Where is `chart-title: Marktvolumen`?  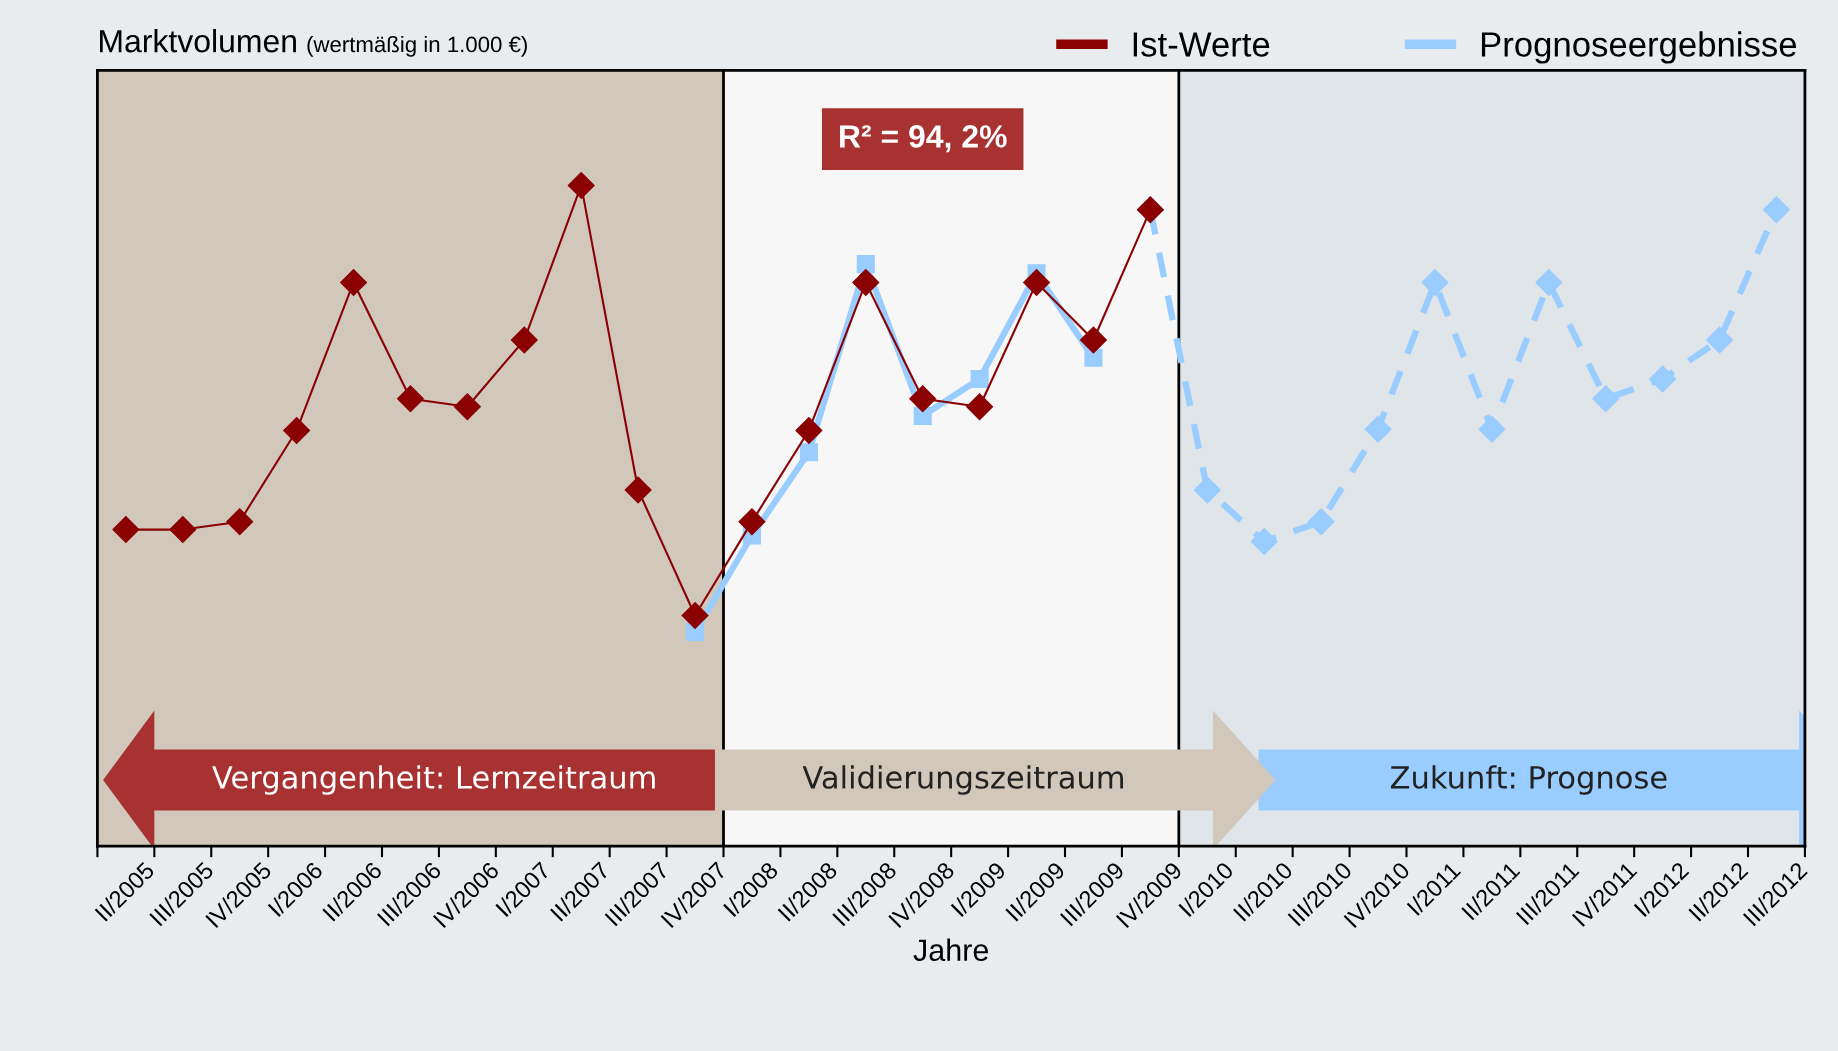 chart-title: Marktvolumen is located at coordinates (198, 41).